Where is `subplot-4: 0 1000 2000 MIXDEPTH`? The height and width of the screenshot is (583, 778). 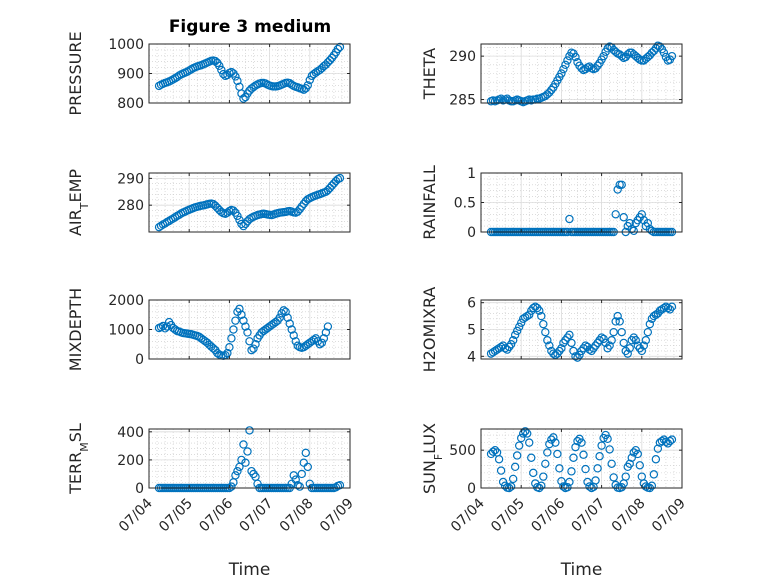 subplot-4: 0 1000 2000 MIXDEPTH is located at coordinates (208, 329).